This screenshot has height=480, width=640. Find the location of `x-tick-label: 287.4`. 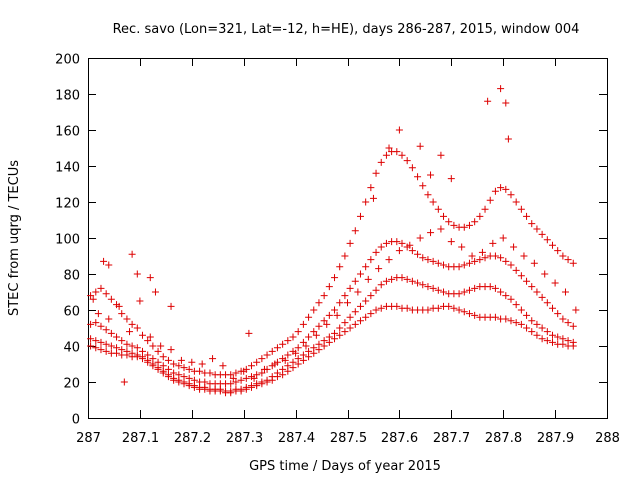

x-tick-label: 287.4 is located at coordinates (296, 438).